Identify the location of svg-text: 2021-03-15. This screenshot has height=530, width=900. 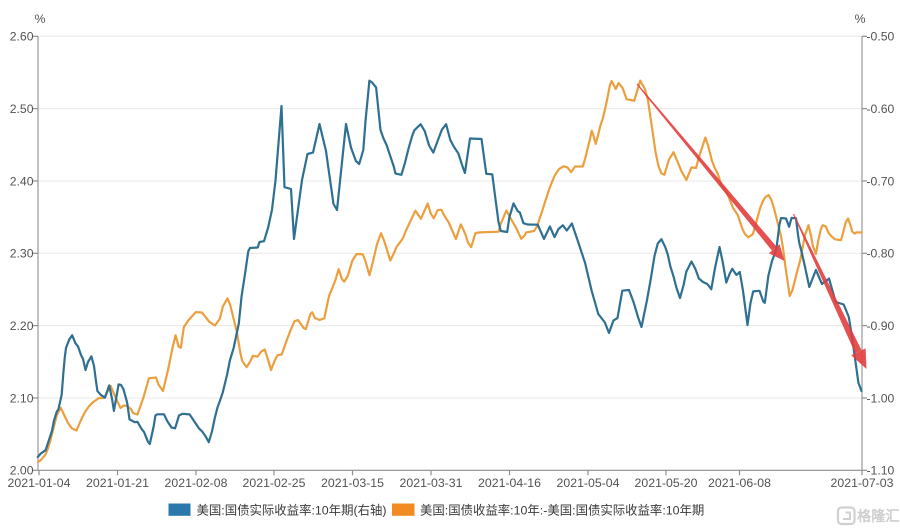
(352, 483).